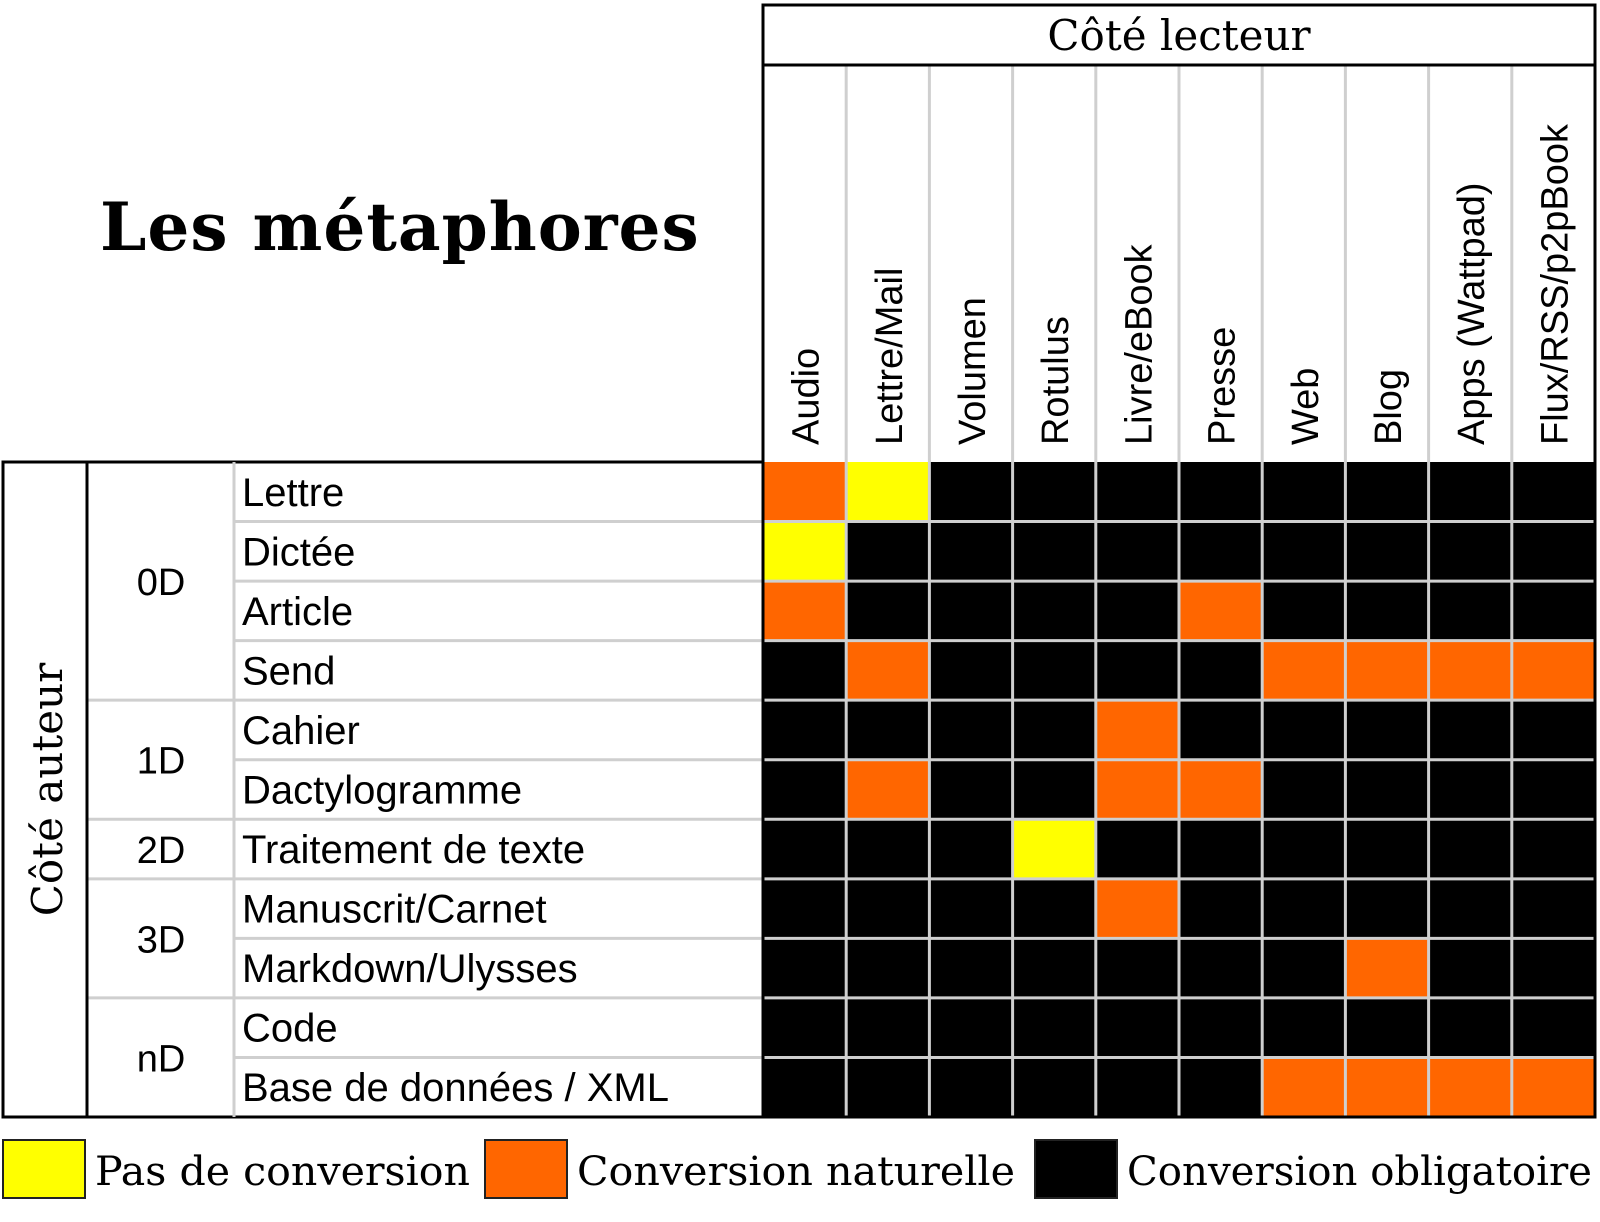 The height and width of the screenshot is (1222, 1600). Describe the element at coordinates (805, 908) in the screenshot. I see `cell-r7-c0` at that location.